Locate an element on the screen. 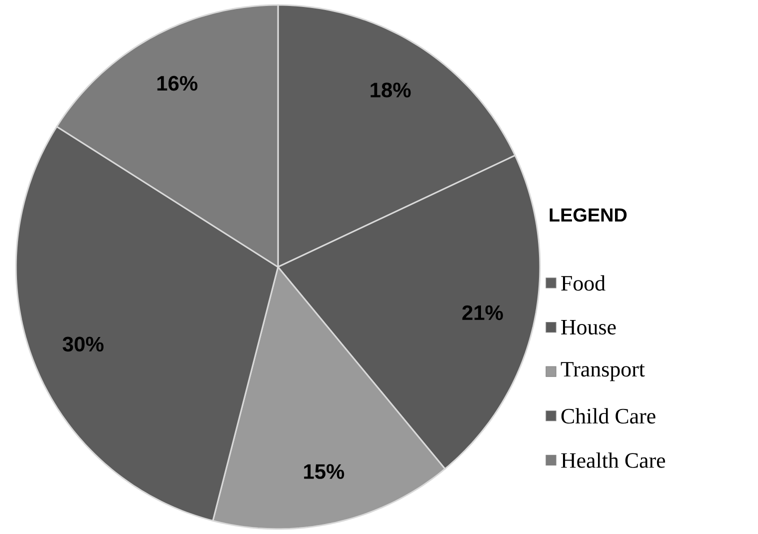 This screenshot has width=758, height=534. data-label: 18% is located at coordinates (390, 90).